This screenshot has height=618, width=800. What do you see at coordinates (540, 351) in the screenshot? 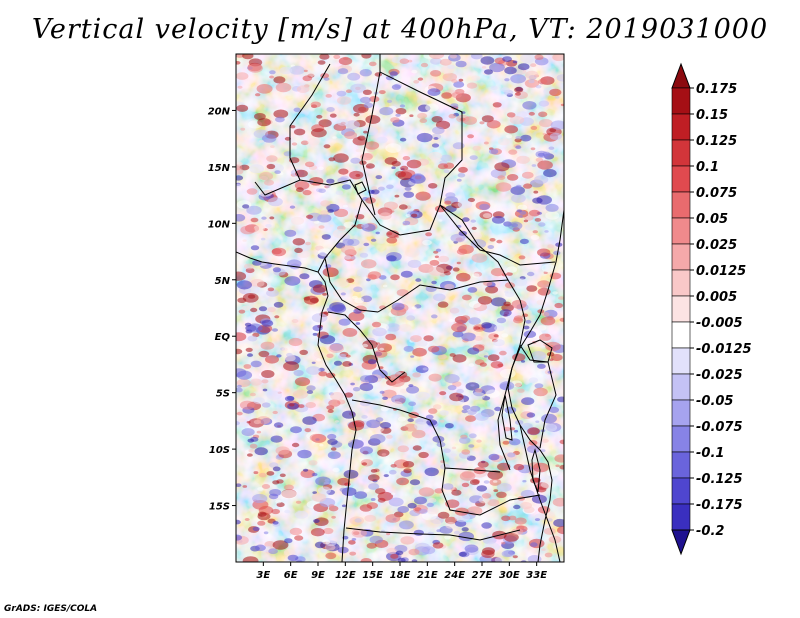
I see `lake-victoria` at bounding box center [540, 351].